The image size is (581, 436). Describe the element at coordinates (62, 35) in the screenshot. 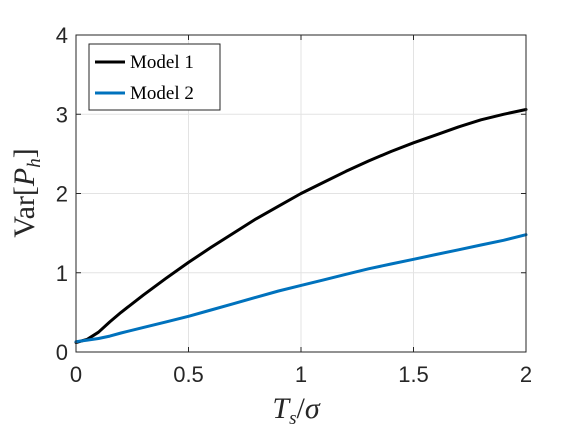

I see `y-tick-label: 4` at that location.